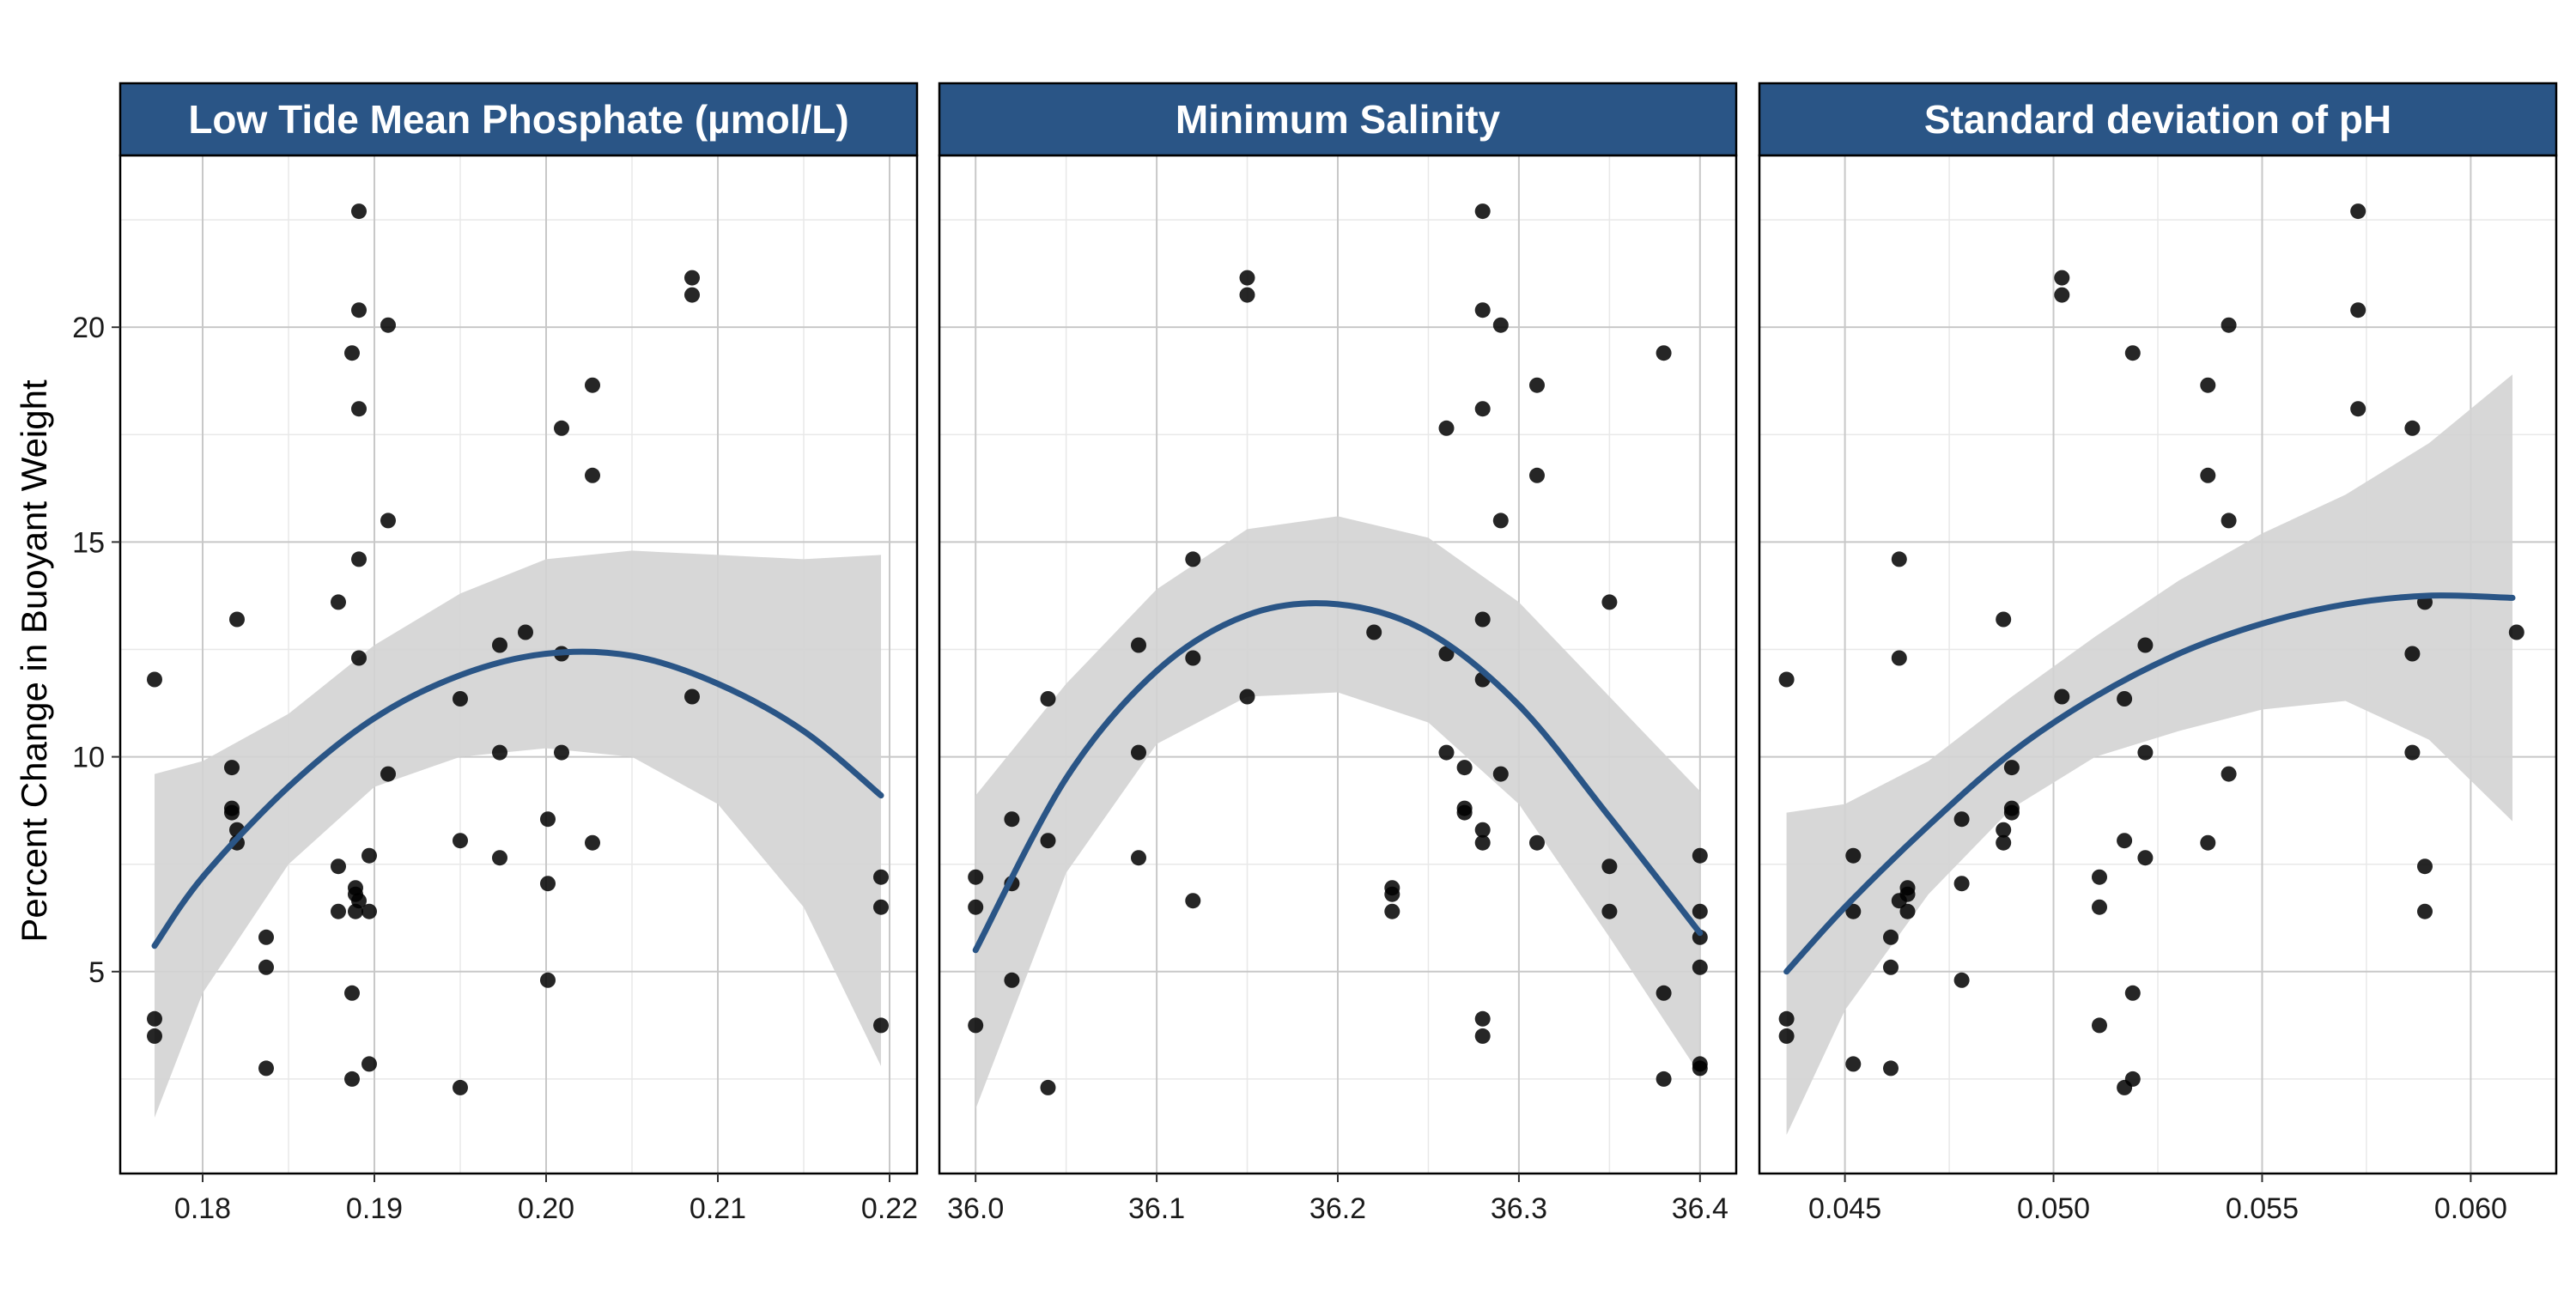 This screenshot has height=1292, width=2576. Describe the element at coordinates (889, 1208) in the screenshot. I see `x-tick-label: 0.22` at that location.